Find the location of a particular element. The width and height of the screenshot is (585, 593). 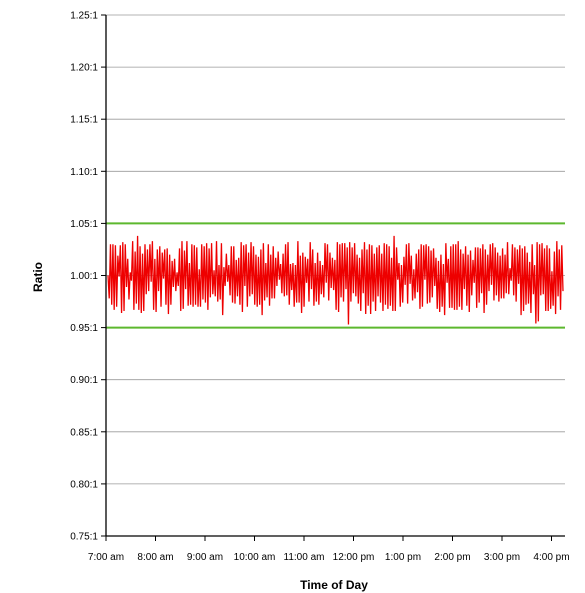

y-tick-label: 0.80:1 is located at coordinates (84, 484).